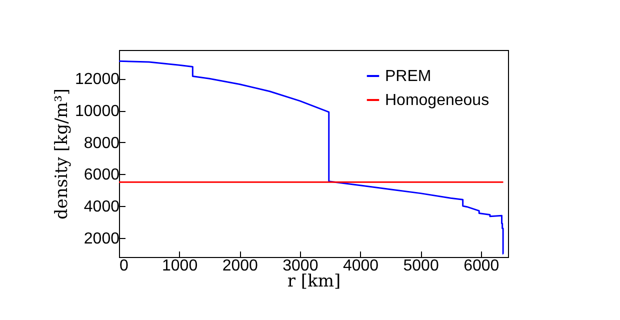 The height and width of the screenshot is (320, 620). Describe the element at coordinates (102, 143) in the screenshot. I see `y-tick-label: 8000` at that location.